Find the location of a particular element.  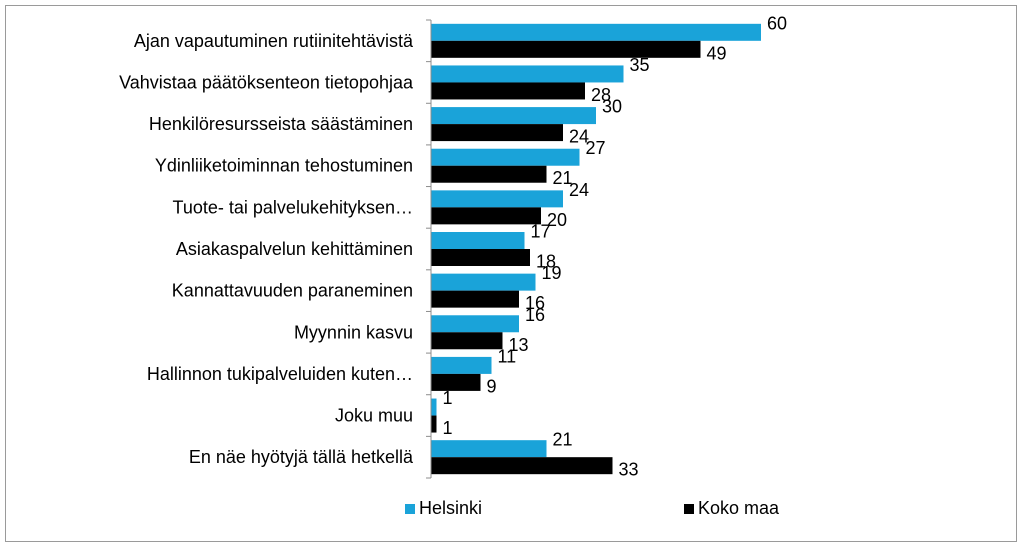

category-label: Myynnin kasvu is located at coordinates (353, 332).